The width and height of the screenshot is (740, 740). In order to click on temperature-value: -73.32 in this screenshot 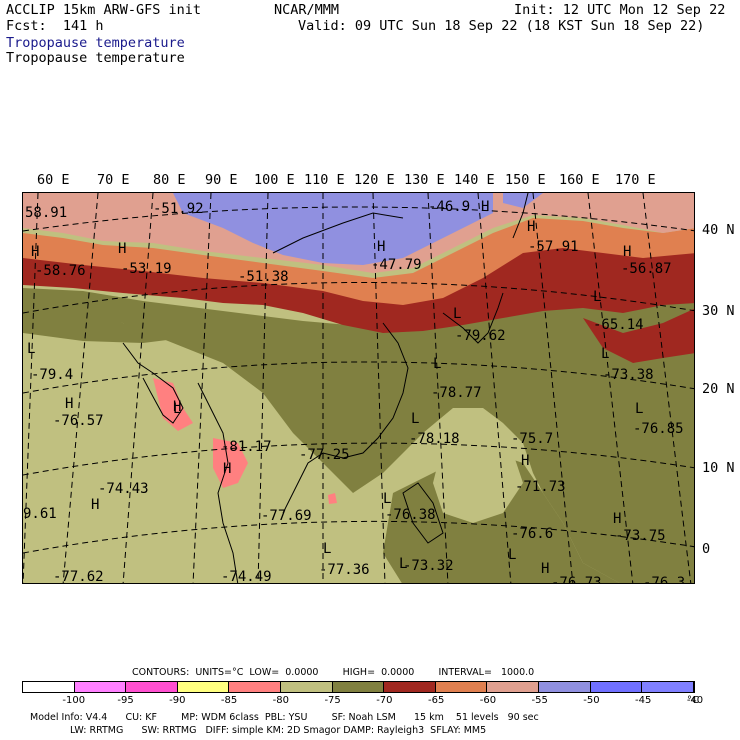, I will do `click(428, 566)`.